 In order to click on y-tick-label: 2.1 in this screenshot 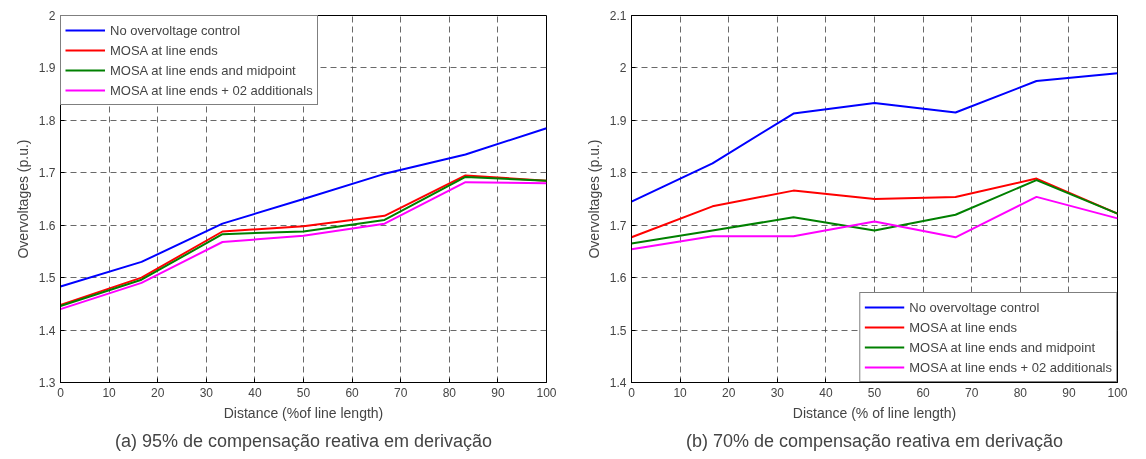, I will do `click(618, 16)`.